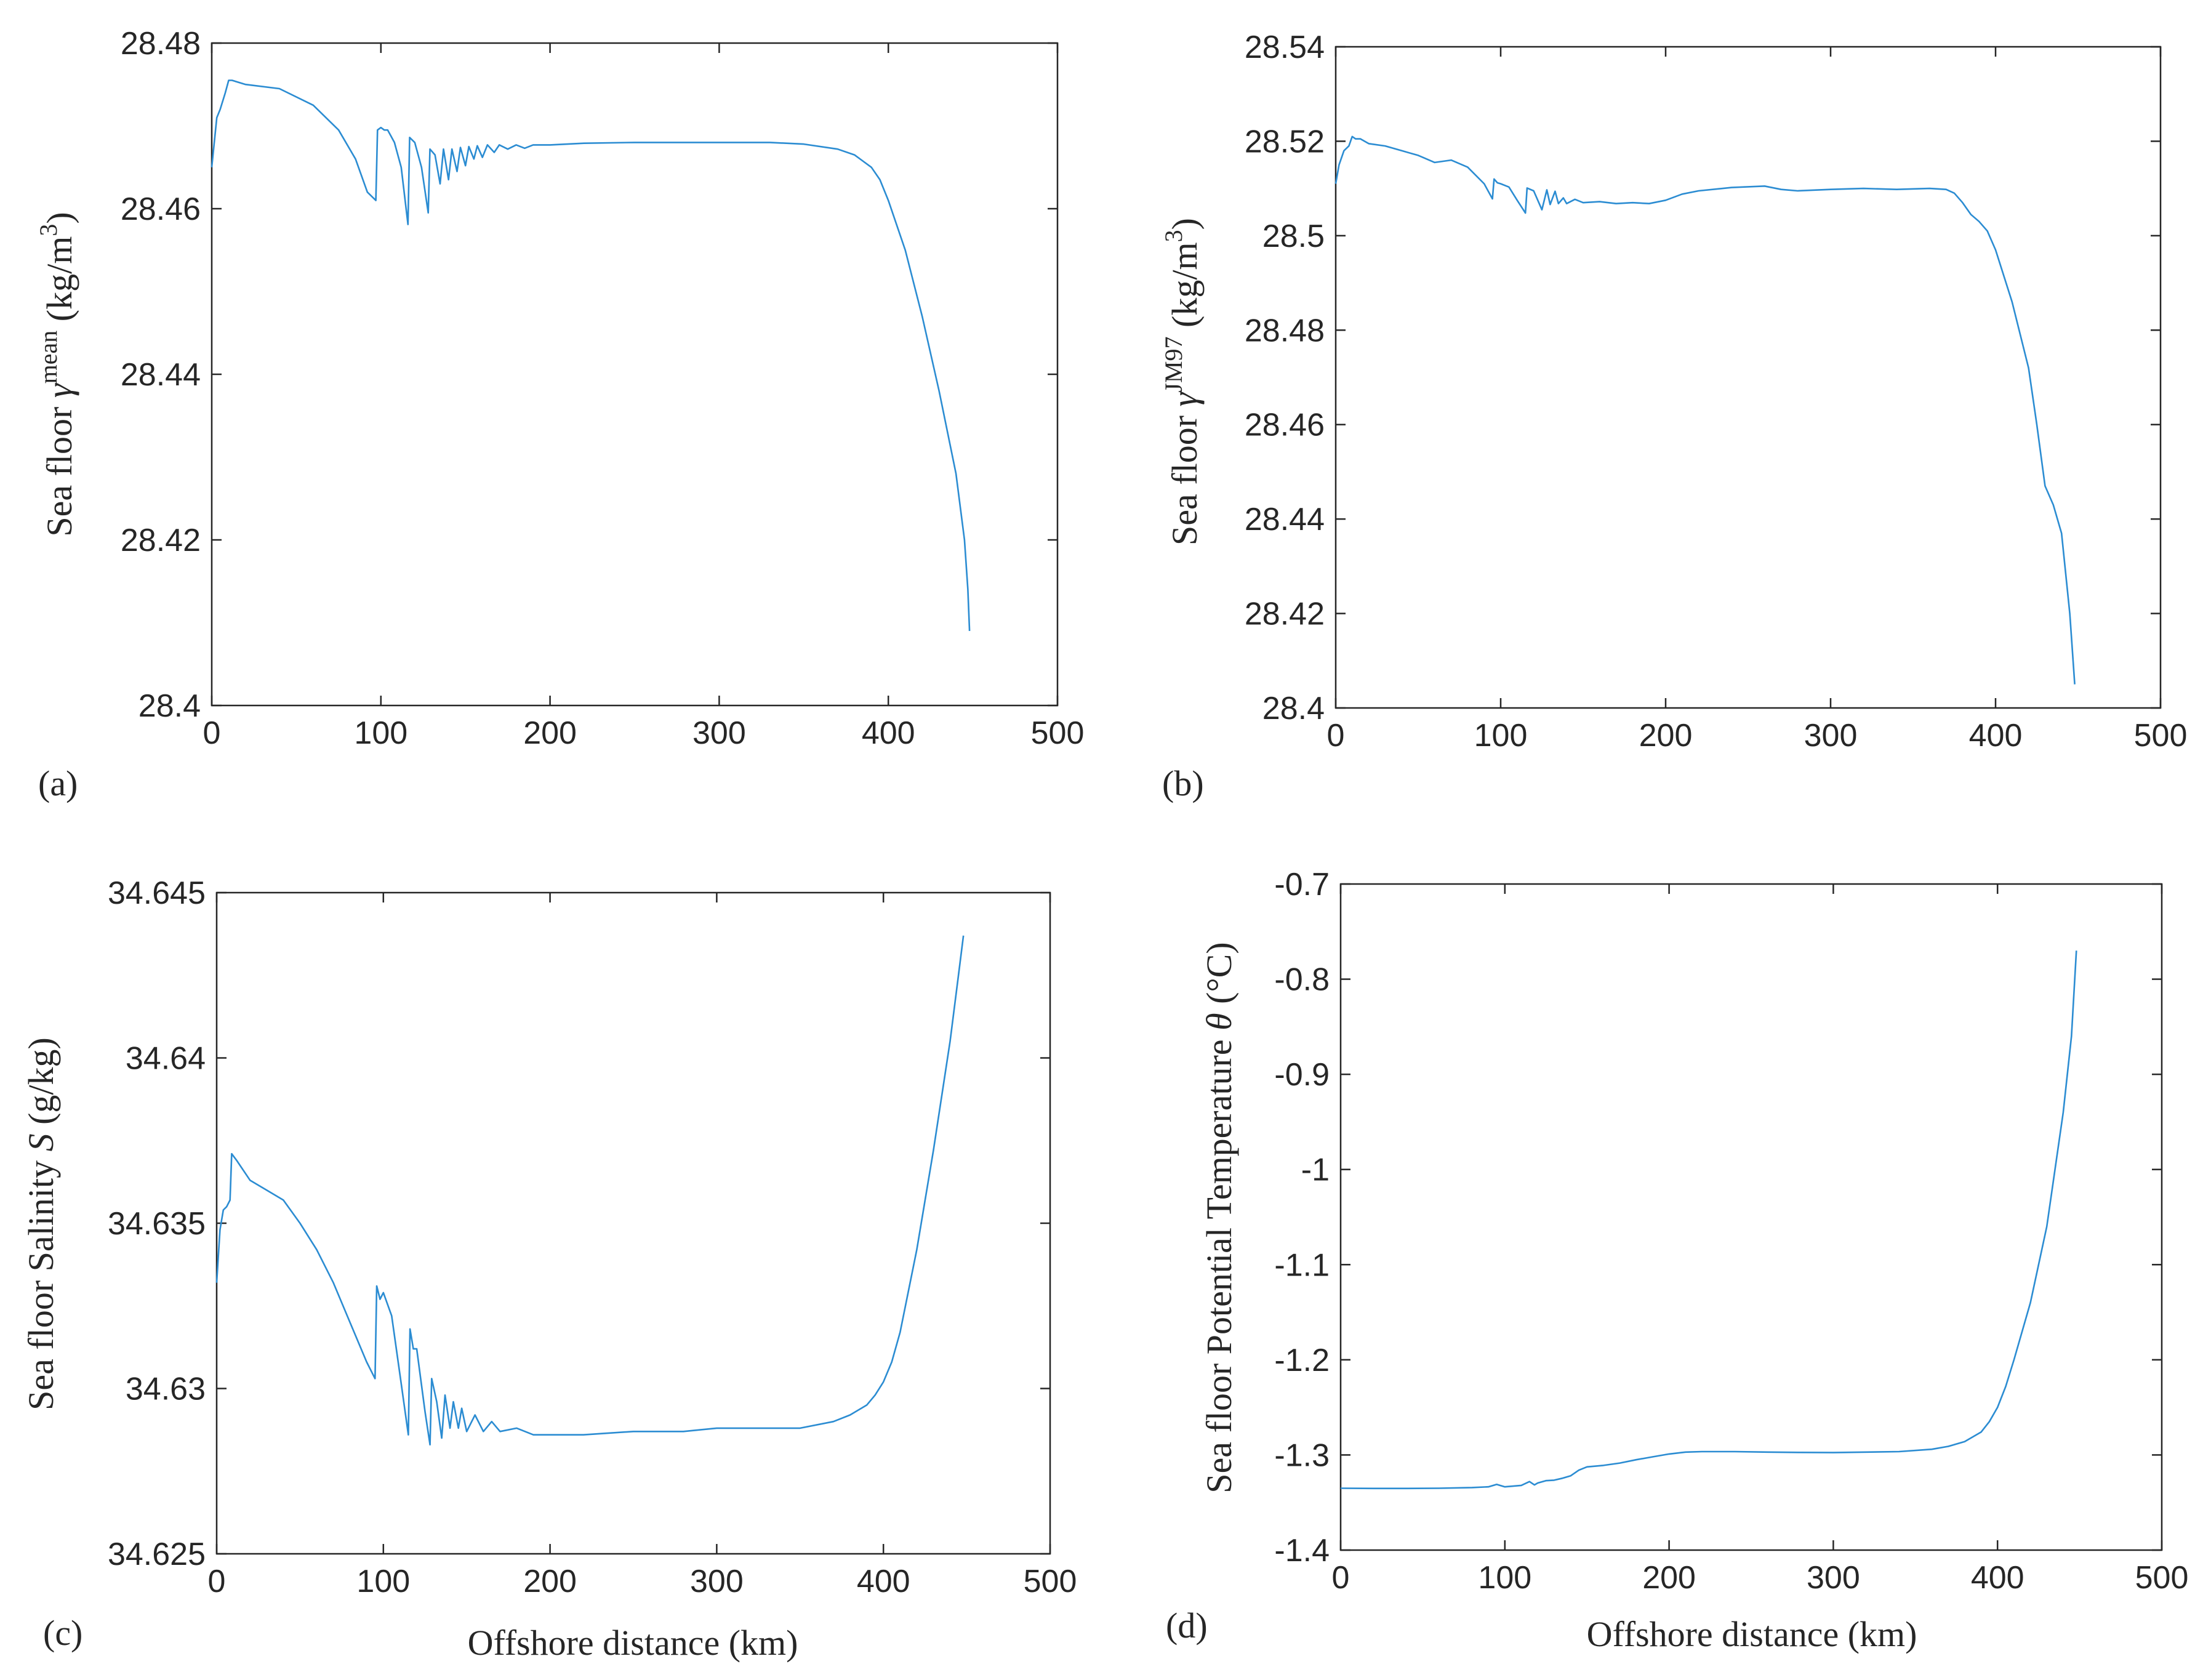 The height and width of the screenshot is (1680, 2211). Describe the element at coordinates (62, 1633) in the screenshot. I see `panel-c-label: (c)` at that location.